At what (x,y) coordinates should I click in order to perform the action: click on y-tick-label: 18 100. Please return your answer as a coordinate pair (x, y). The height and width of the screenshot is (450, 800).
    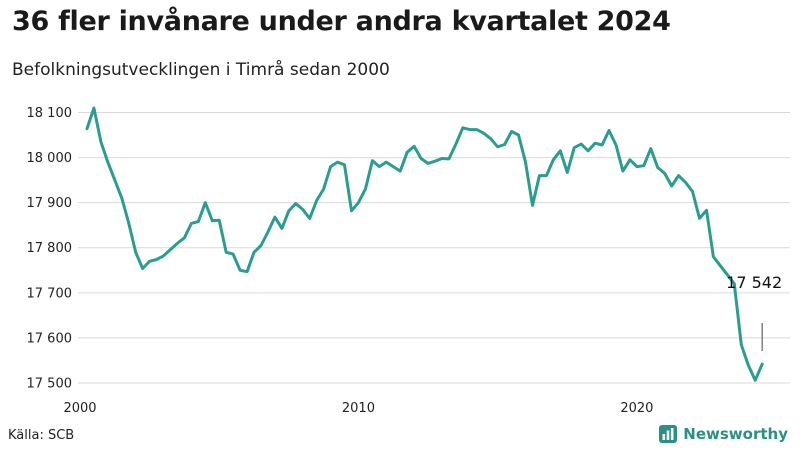
    Looking at the image, I should click on (50, 113).